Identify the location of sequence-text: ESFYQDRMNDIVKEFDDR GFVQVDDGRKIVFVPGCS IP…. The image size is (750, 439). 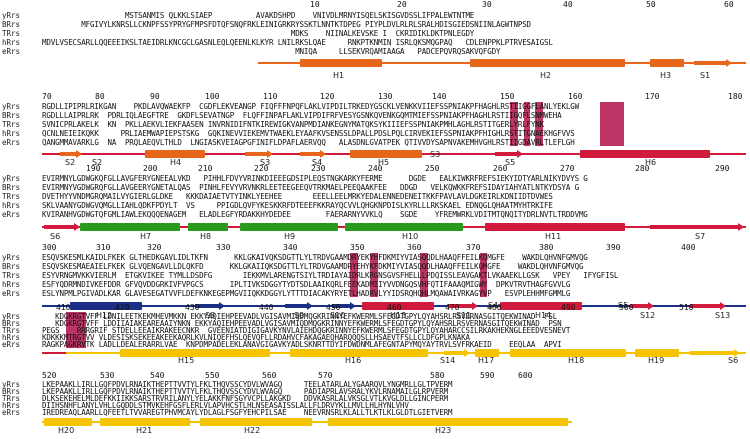
(306, 284).